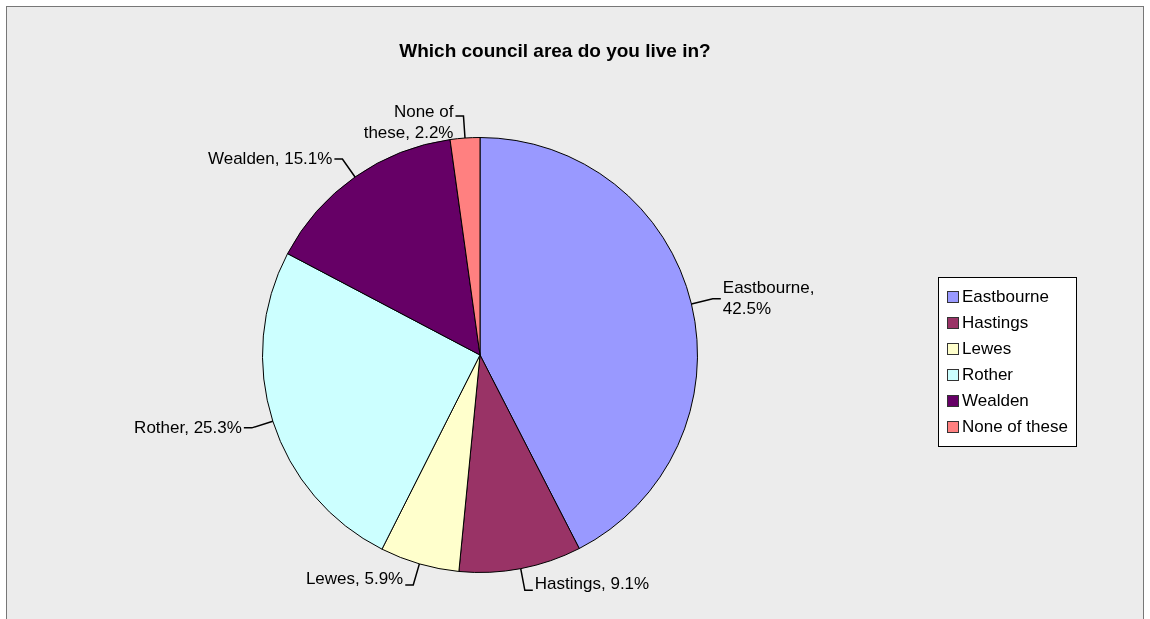 Image resolution: width=1150 pixels, height=619 pixels. Describe the element at coordinates (1005, 297) in the screenshot. I see `legend-label: Eastbourne` at that location.